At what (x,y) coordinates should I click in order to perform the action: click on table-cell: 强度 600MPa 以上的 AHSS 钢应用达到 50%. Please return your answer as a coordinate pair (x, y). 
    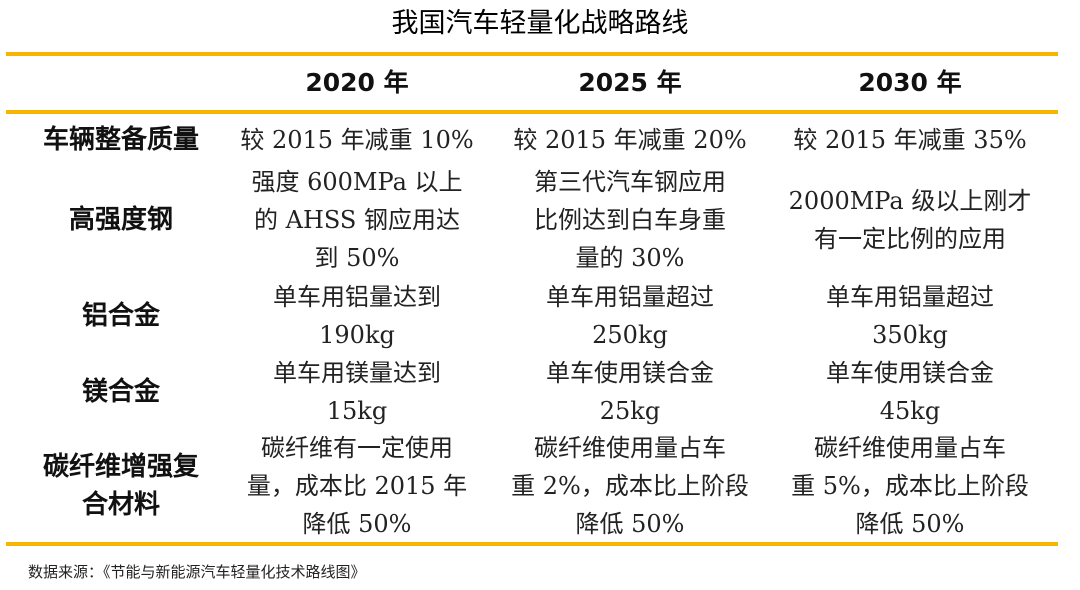
    Looking at the image, I should click on (357, 220).